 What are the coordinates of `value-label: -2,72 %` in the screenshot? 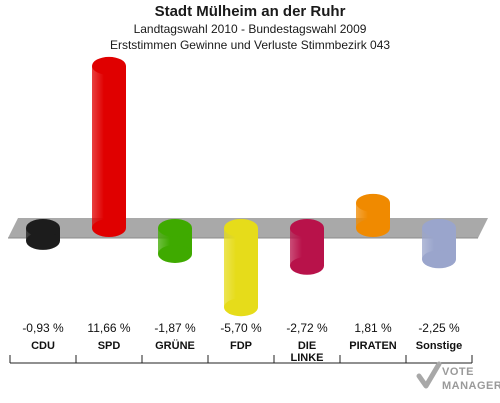 It's located at (307, 328).